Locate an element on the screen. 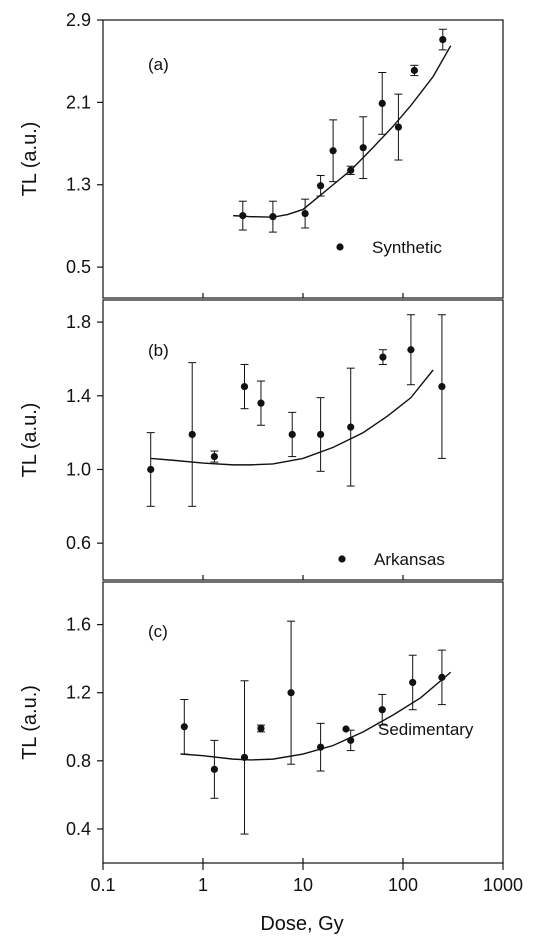 Image resolution: width=534 pixels, height=942 pixels. y-tick-label: 2.1 is located at coordinates (78, 102).